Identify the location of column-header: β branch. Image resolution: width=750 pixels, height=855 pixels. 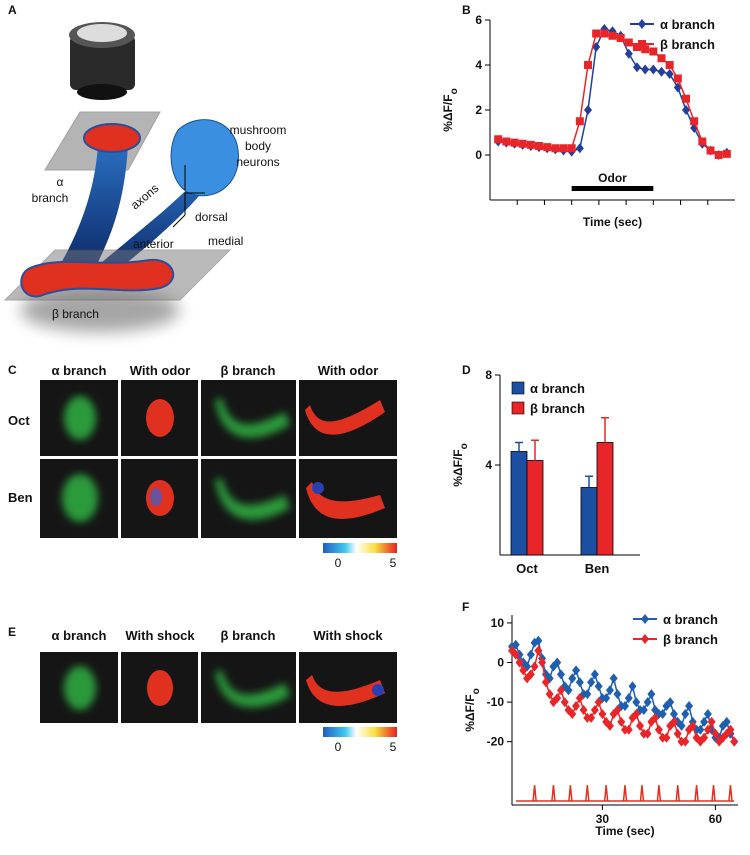
(248, 635).